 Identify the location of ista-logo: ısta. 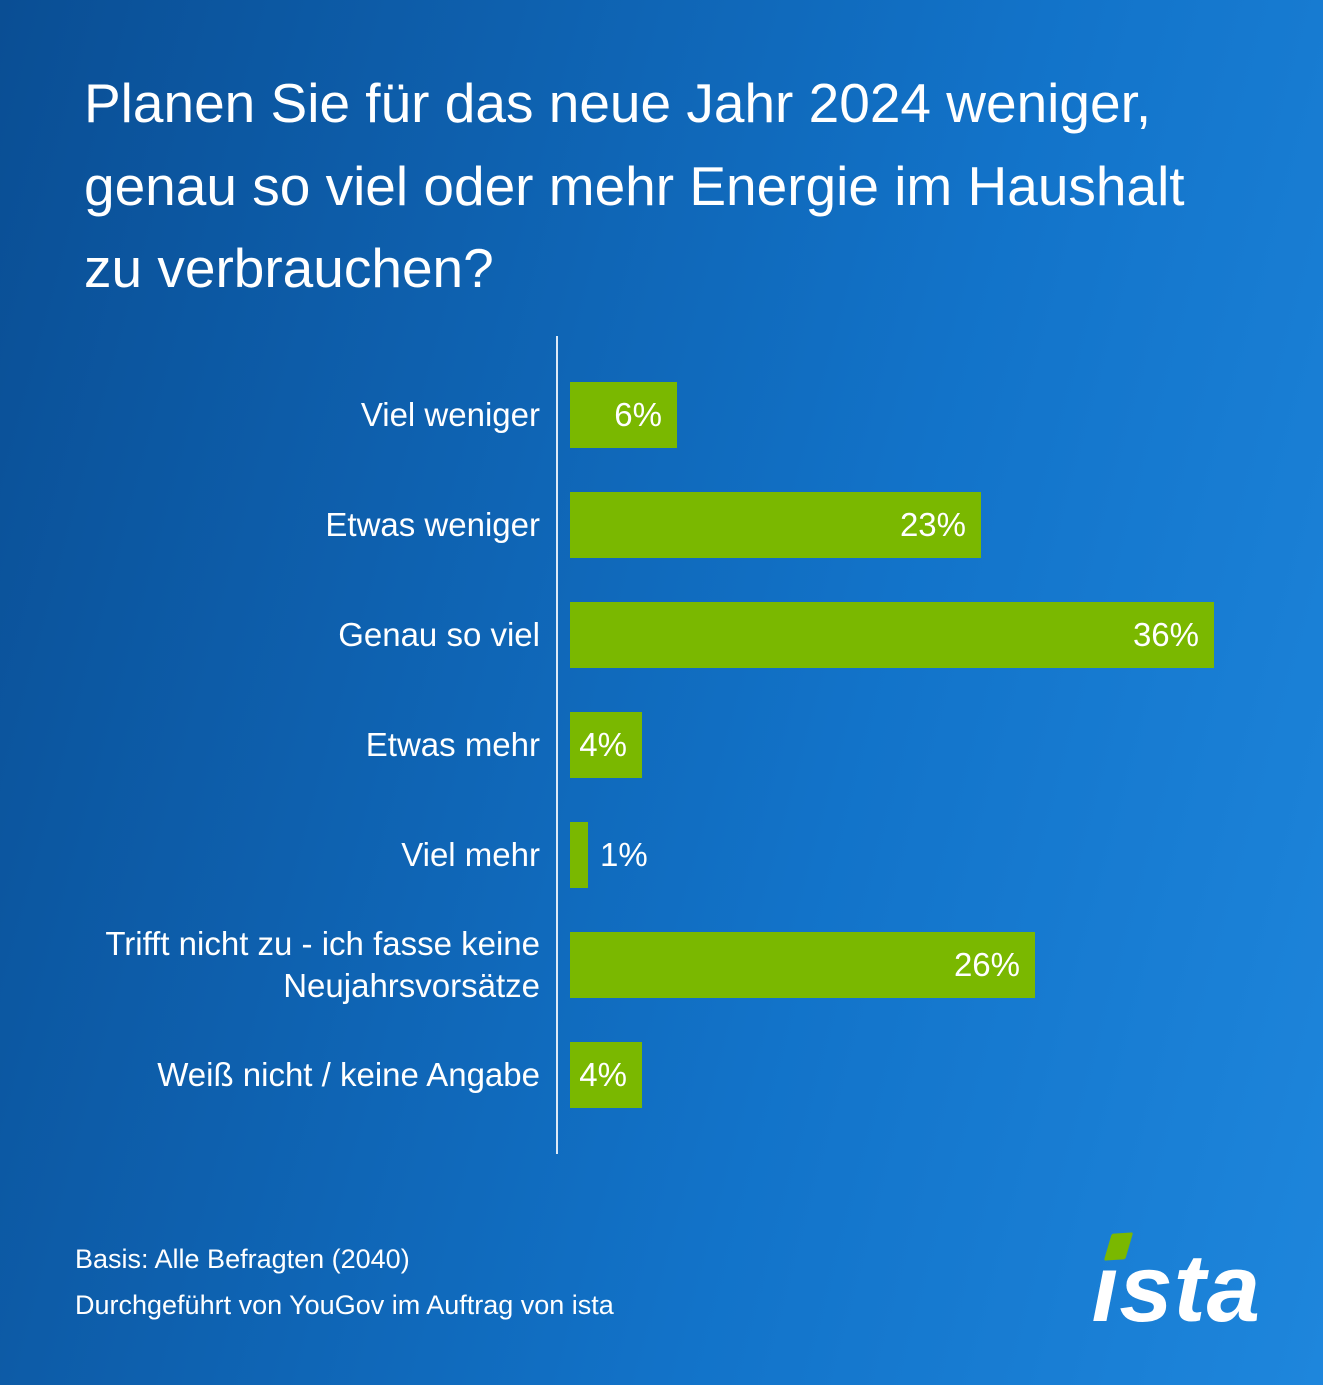
(1176, 1284).